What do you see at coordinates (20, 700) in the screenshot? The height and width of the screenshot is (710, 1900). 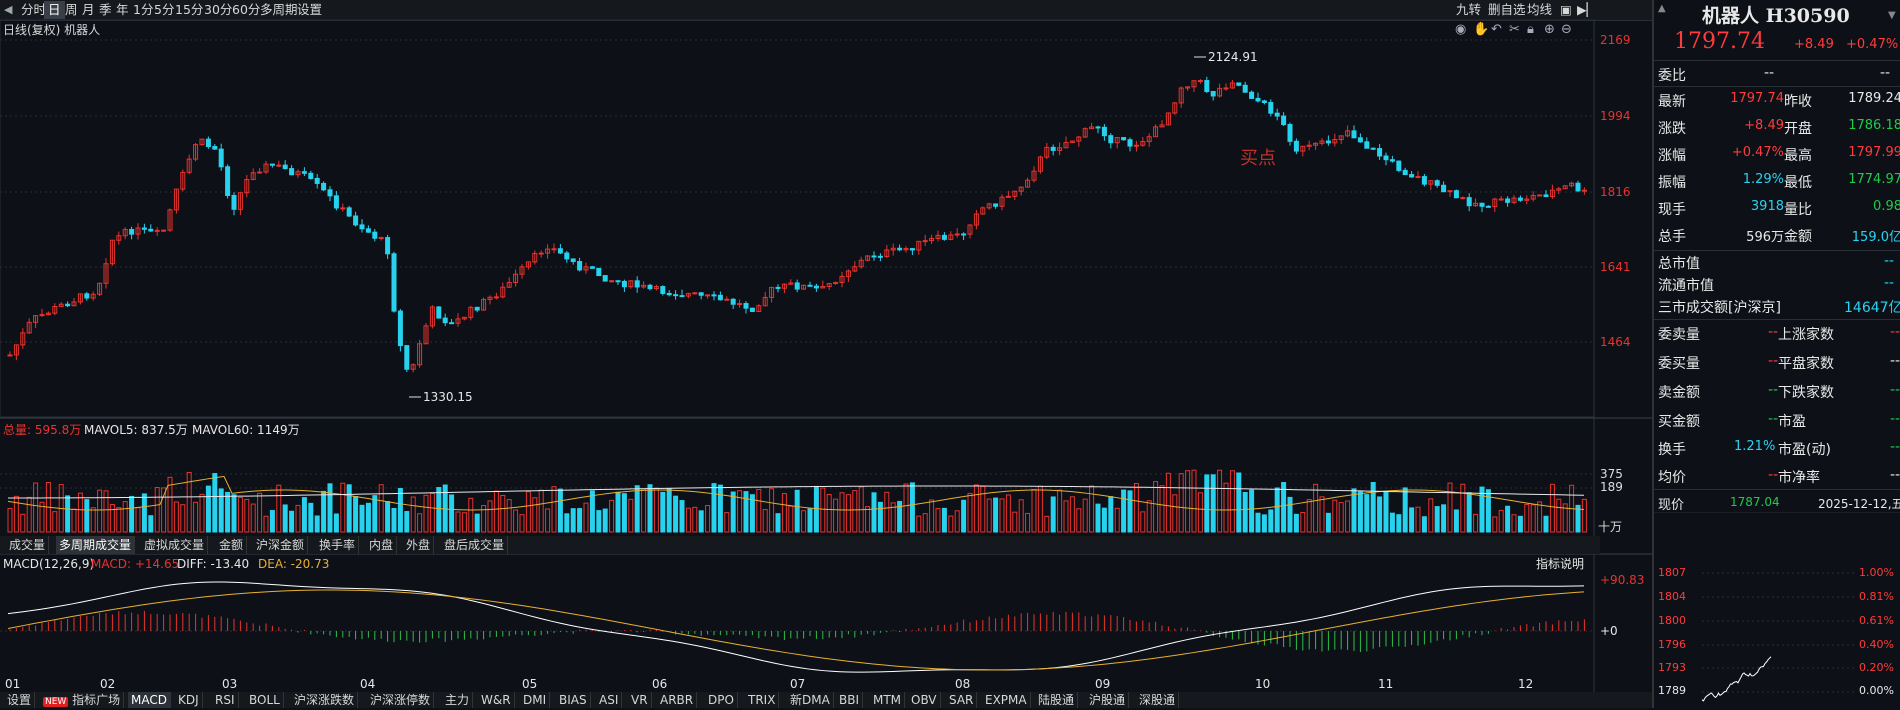 I see `tab-indicator-settings: 设置` at bounding box center [20, 700].